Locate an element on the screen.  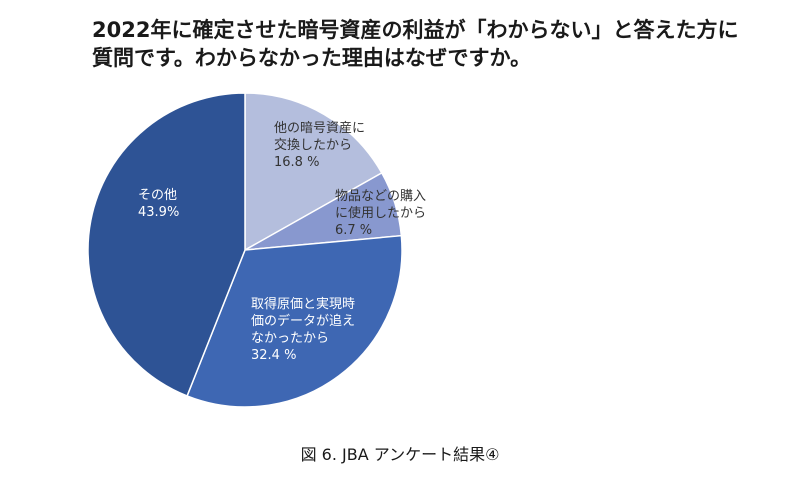
pie-slice-label-line: なかったから is located at coordinates (290, 338).